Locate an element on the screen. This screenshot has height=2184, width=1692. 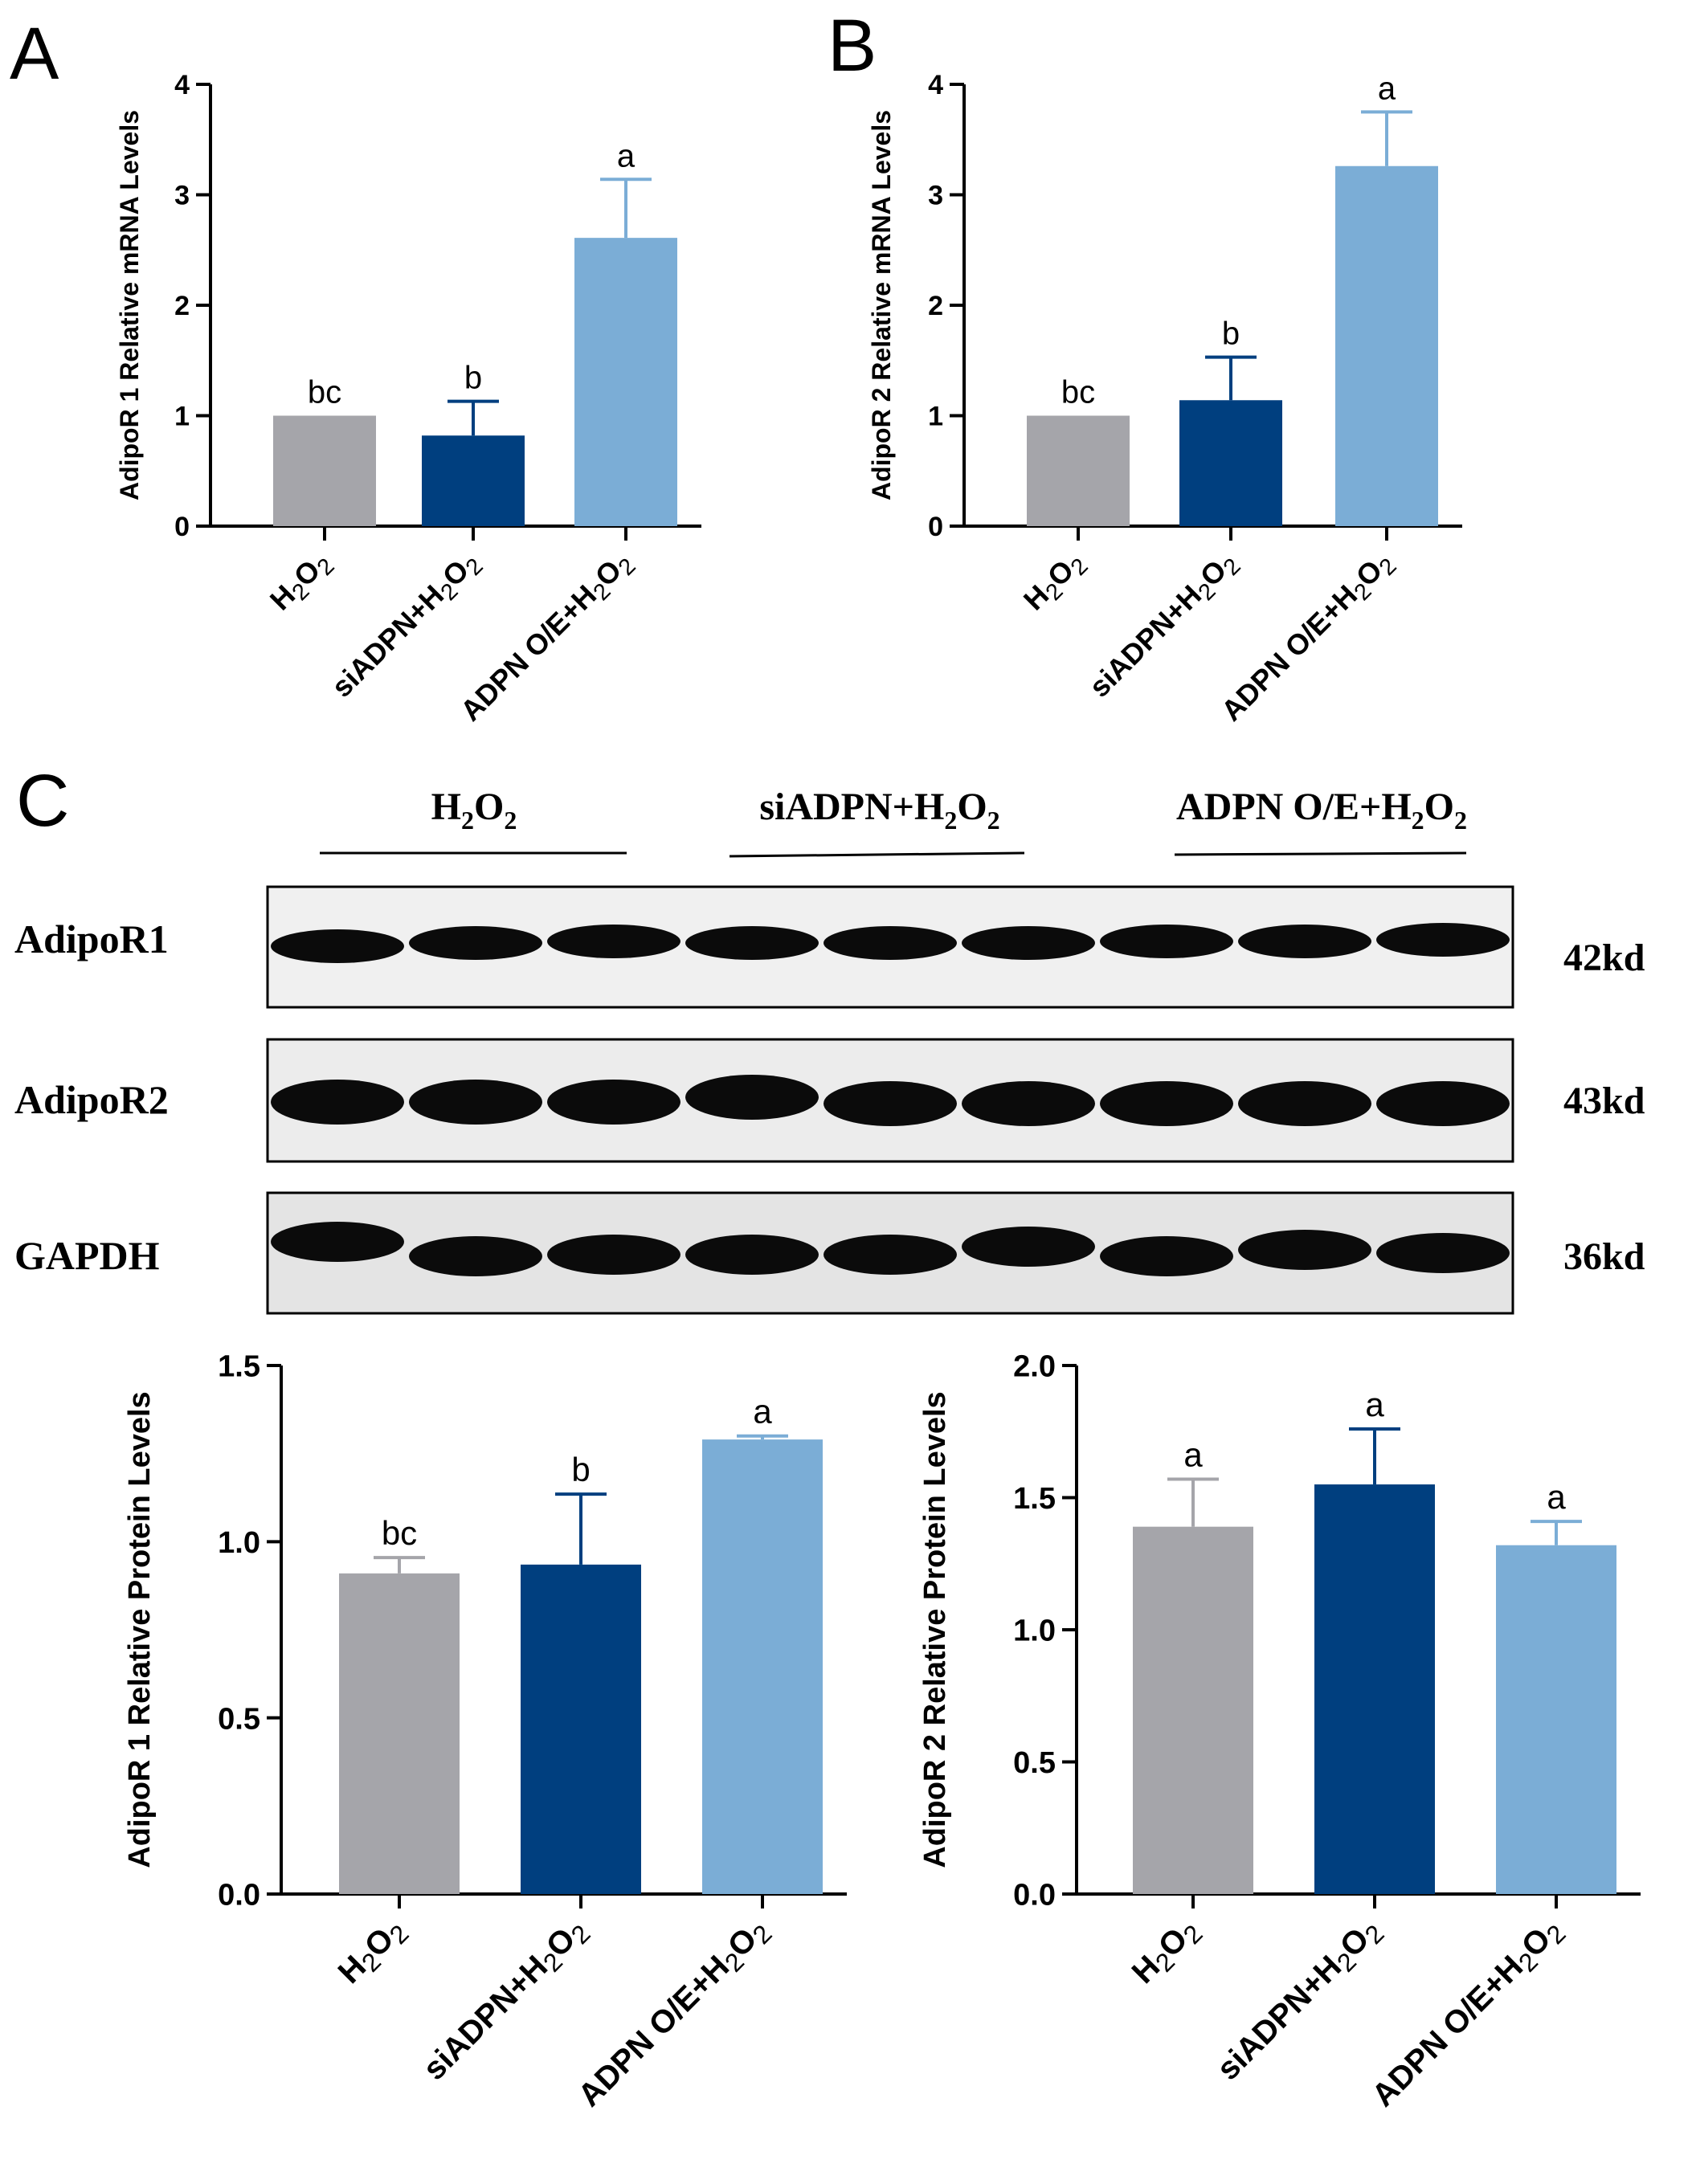
panel-label-a: A is located at coordinates (35, 54).